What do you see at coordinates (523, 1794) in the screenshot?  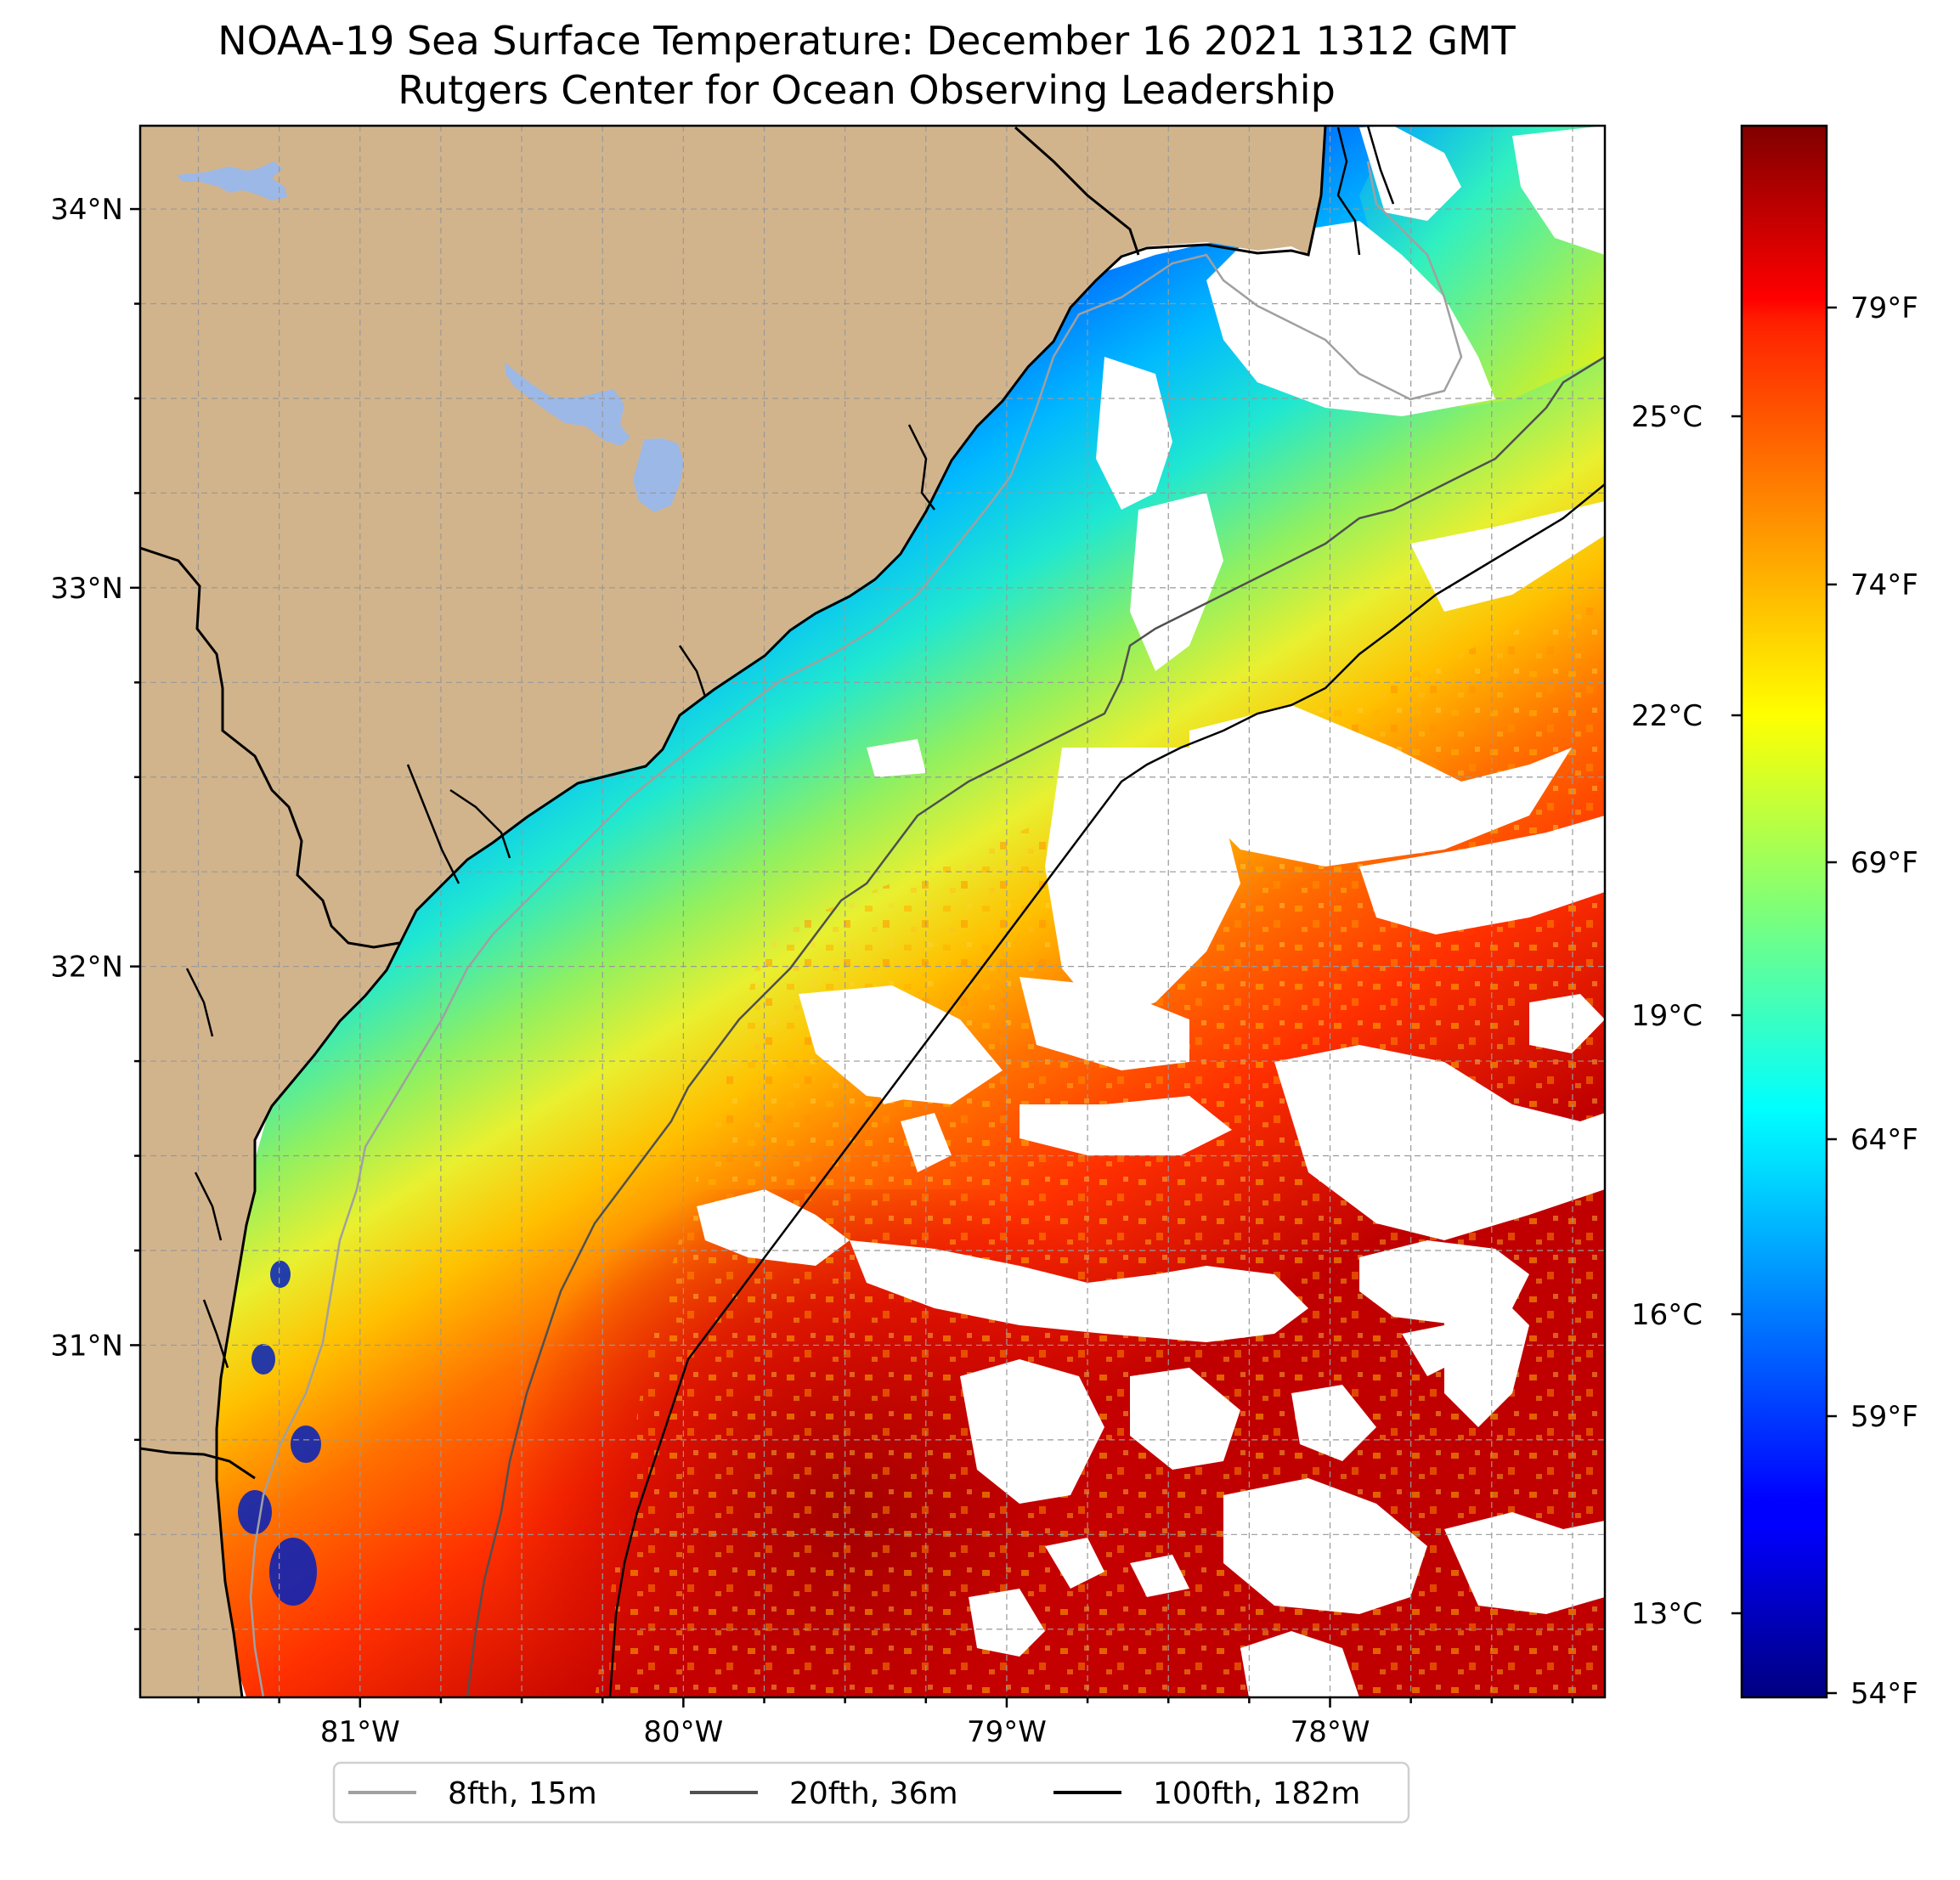 I see `legend-label-8fth: 8fth, 15m` at bounding box center [523, 1794].